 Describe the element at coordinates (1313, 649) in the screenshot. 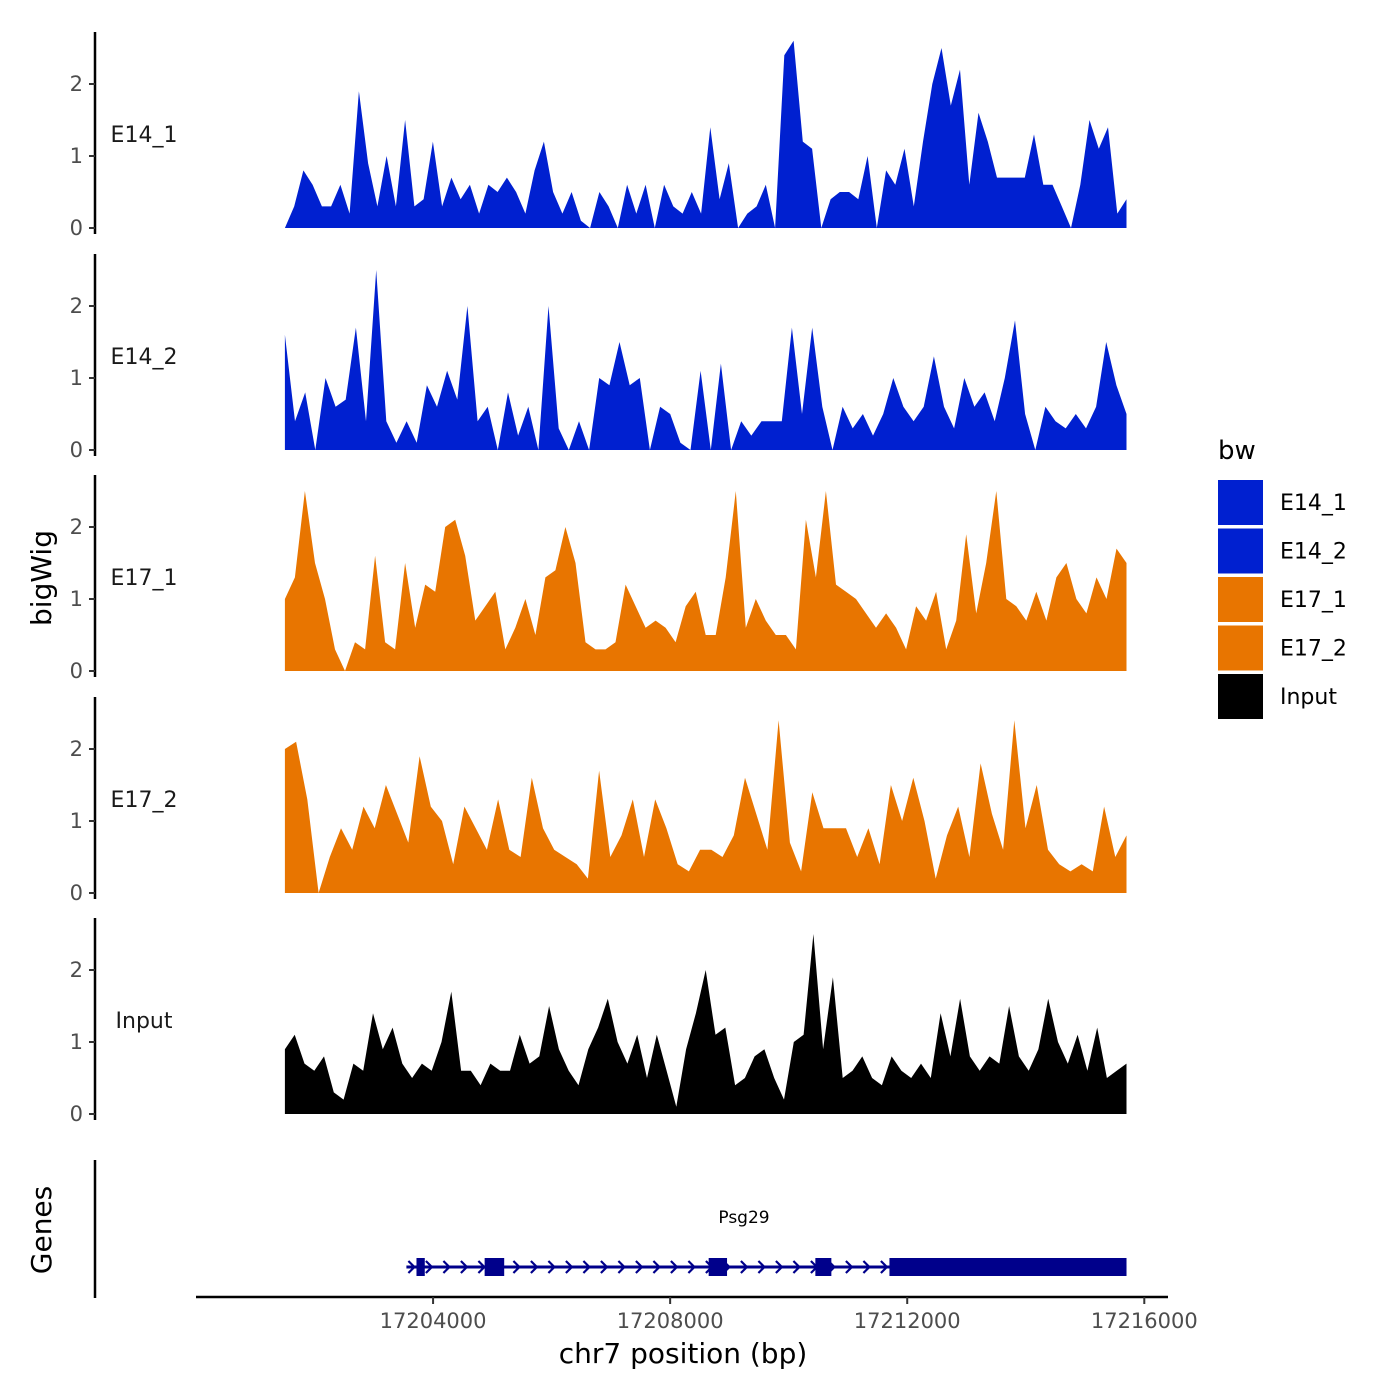

I see `legend-label-E17_2: E17_2` at that location.